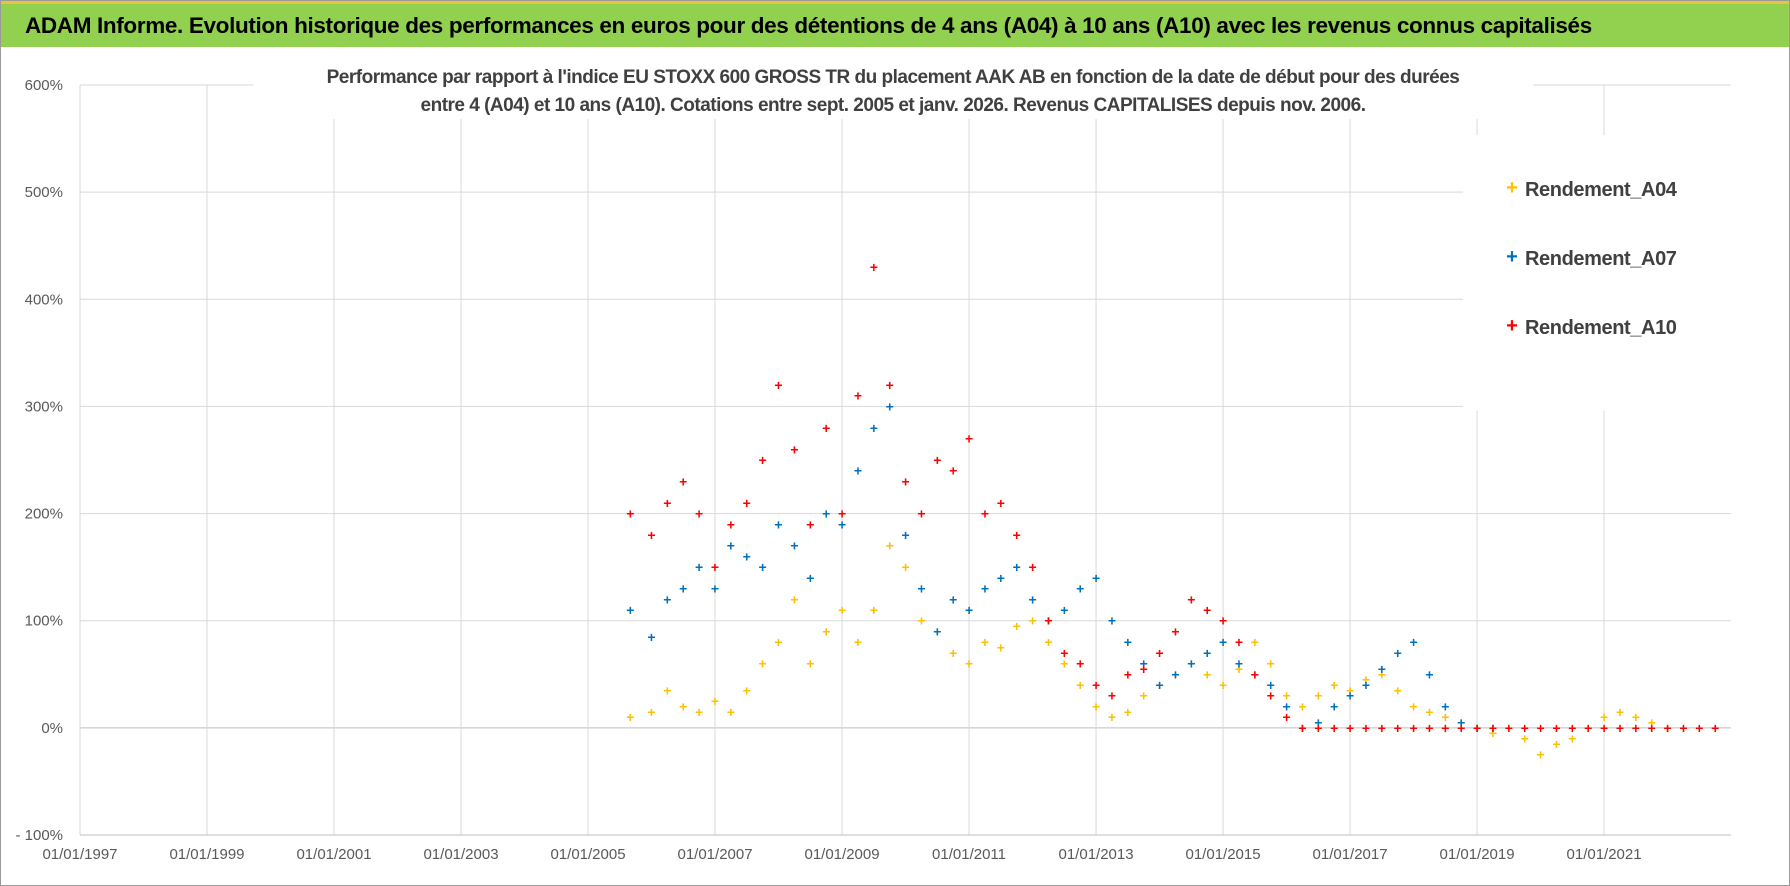 Image resolution: width=1790 pixels, height=886 pixels. I want to click on chart-title-background, so click(893, 88).